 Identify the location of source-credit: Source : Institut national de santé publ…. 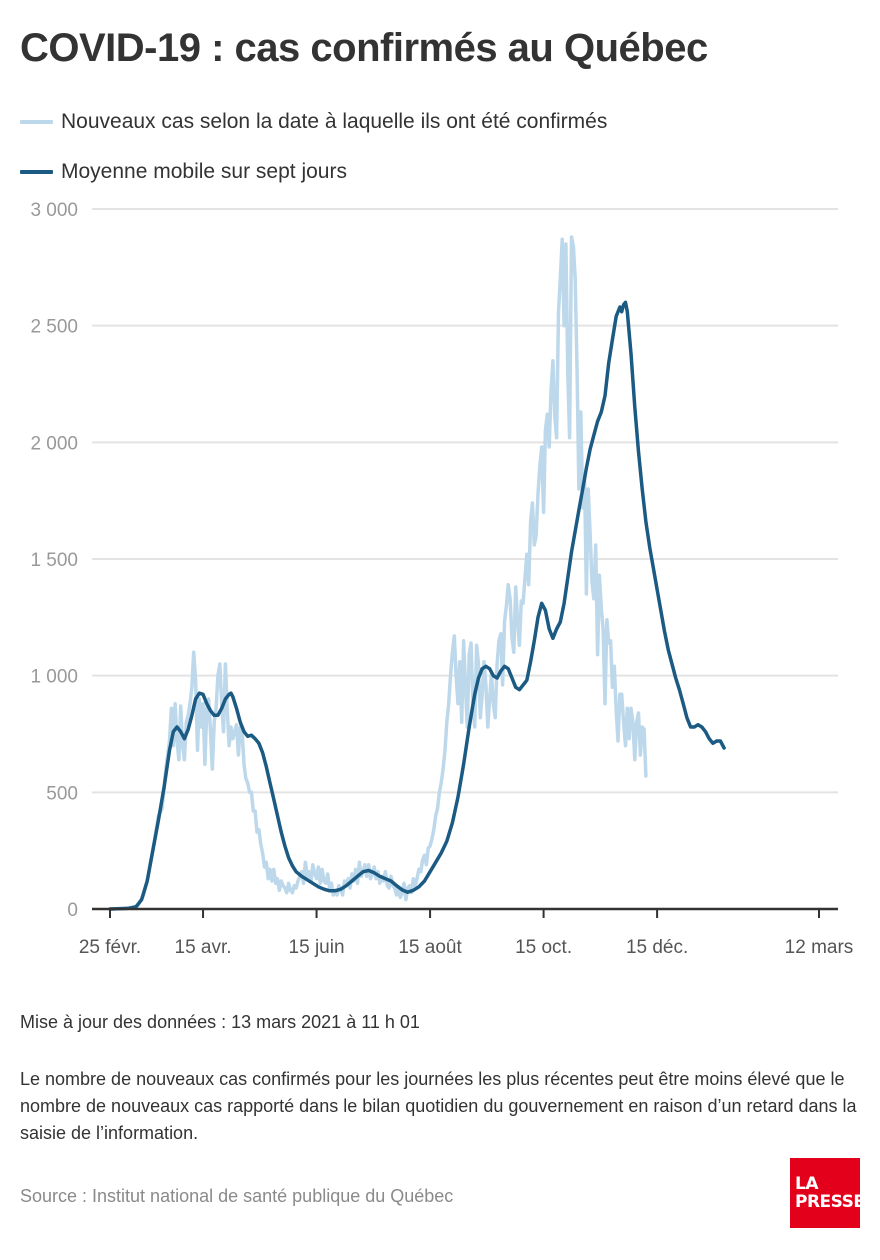
(237, 1196).